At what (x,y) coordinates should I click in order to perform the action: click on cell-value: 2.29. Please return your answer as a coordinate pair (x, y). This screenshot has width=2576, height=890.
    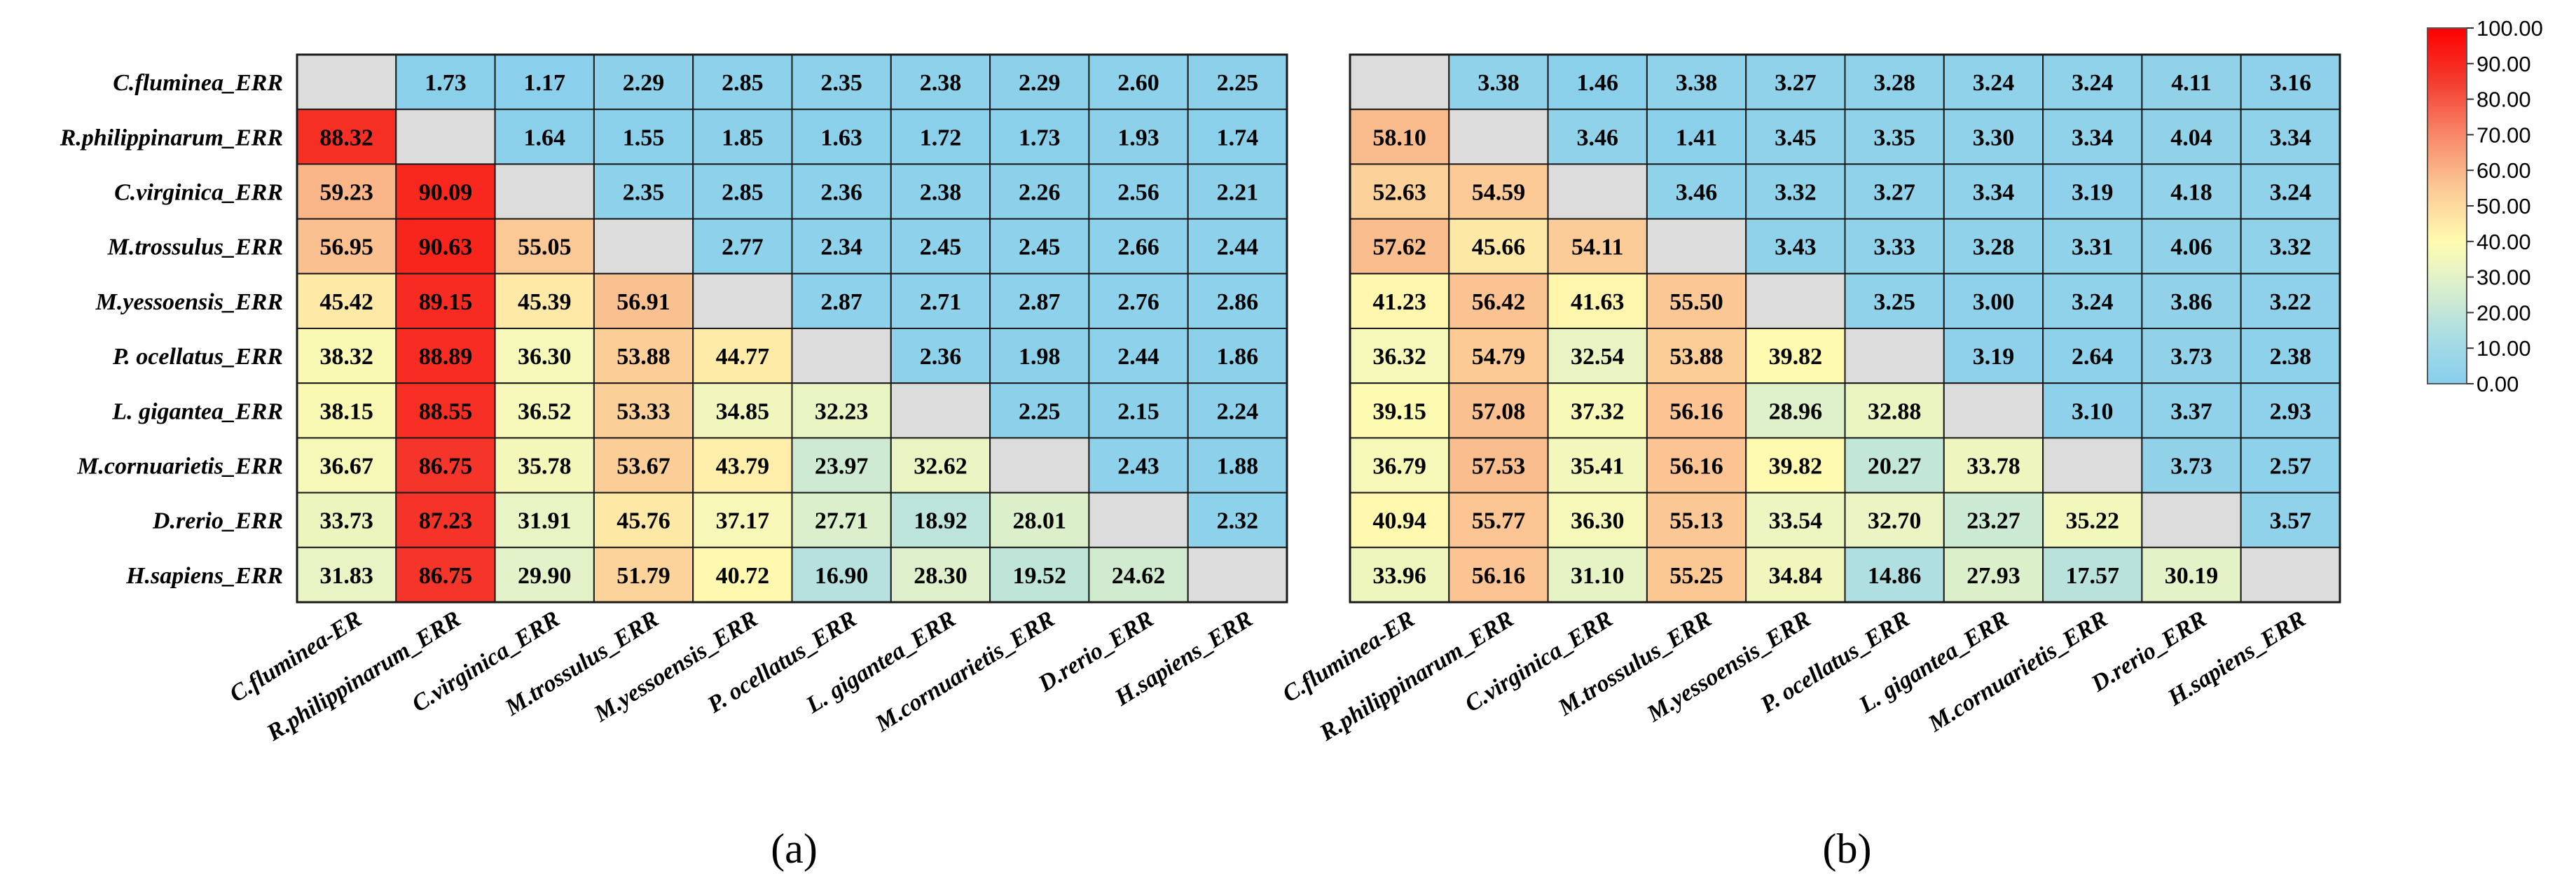
    Looking at the image, I should click on (1040, 83).